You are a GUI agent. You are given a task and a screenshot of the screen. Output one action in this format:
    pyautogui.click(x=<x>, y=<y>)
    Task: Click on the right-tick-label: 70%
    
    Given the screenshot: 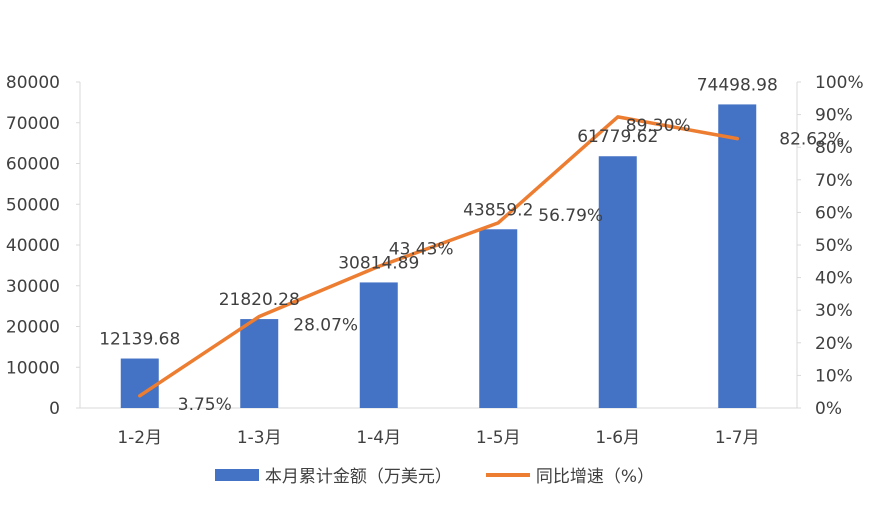 What is the action you would take?
    pyautogui.click(x=834, y=181)
    